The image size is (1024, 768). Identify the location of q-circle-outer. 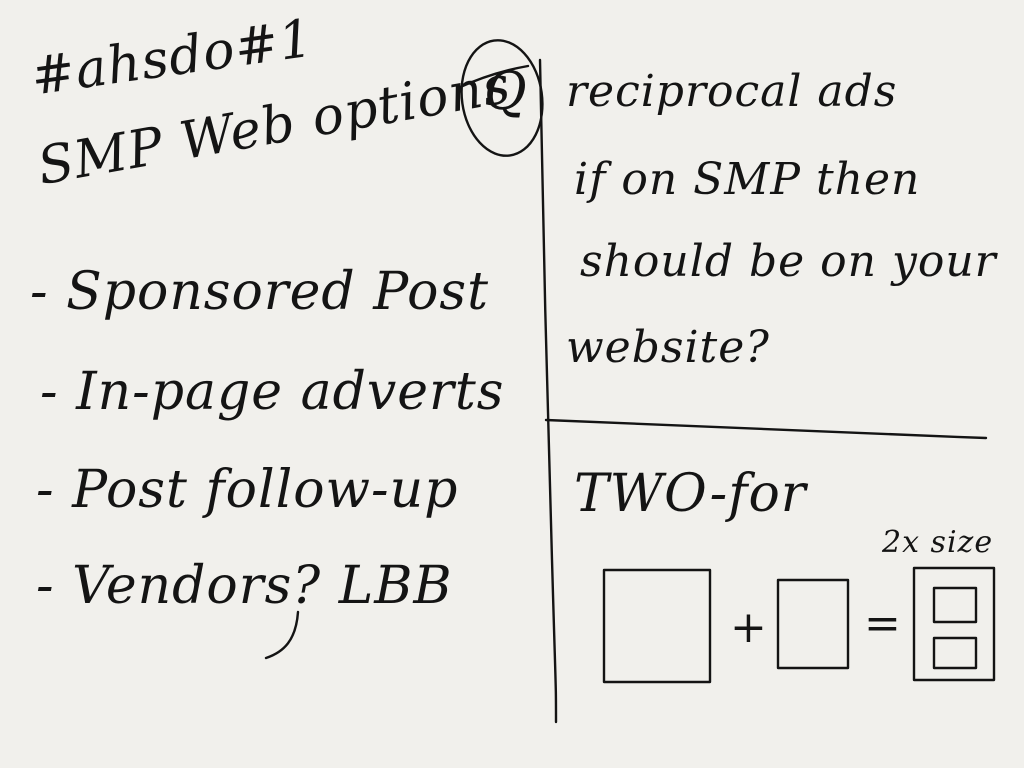
(502, 98).